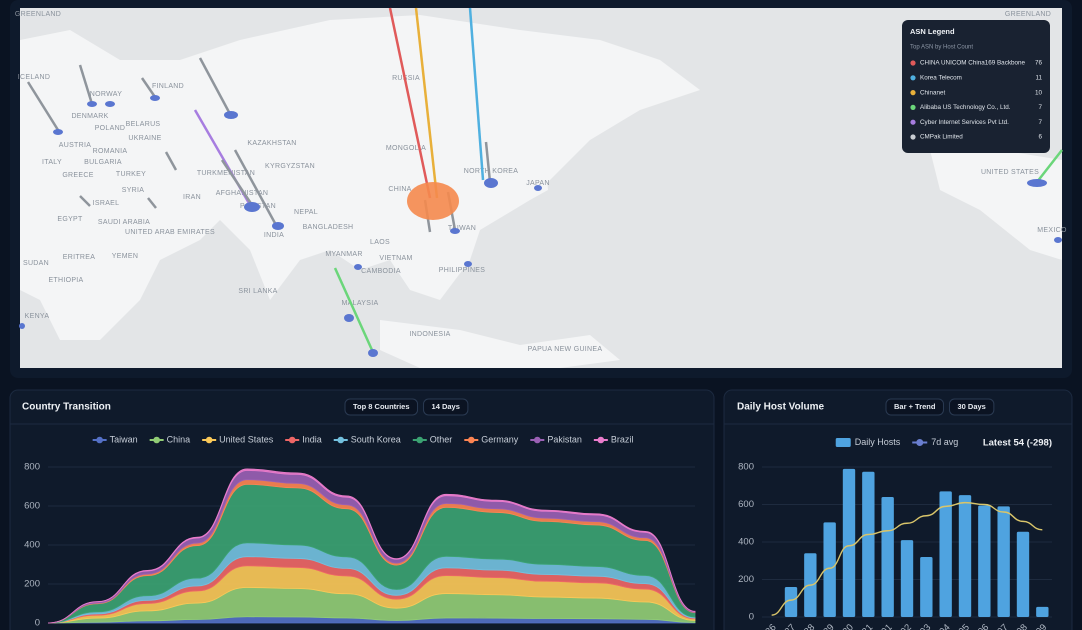  Describe the element at coordinates (115, 439) in the screenshot. I see `legend-item: Taiwan` at that location.